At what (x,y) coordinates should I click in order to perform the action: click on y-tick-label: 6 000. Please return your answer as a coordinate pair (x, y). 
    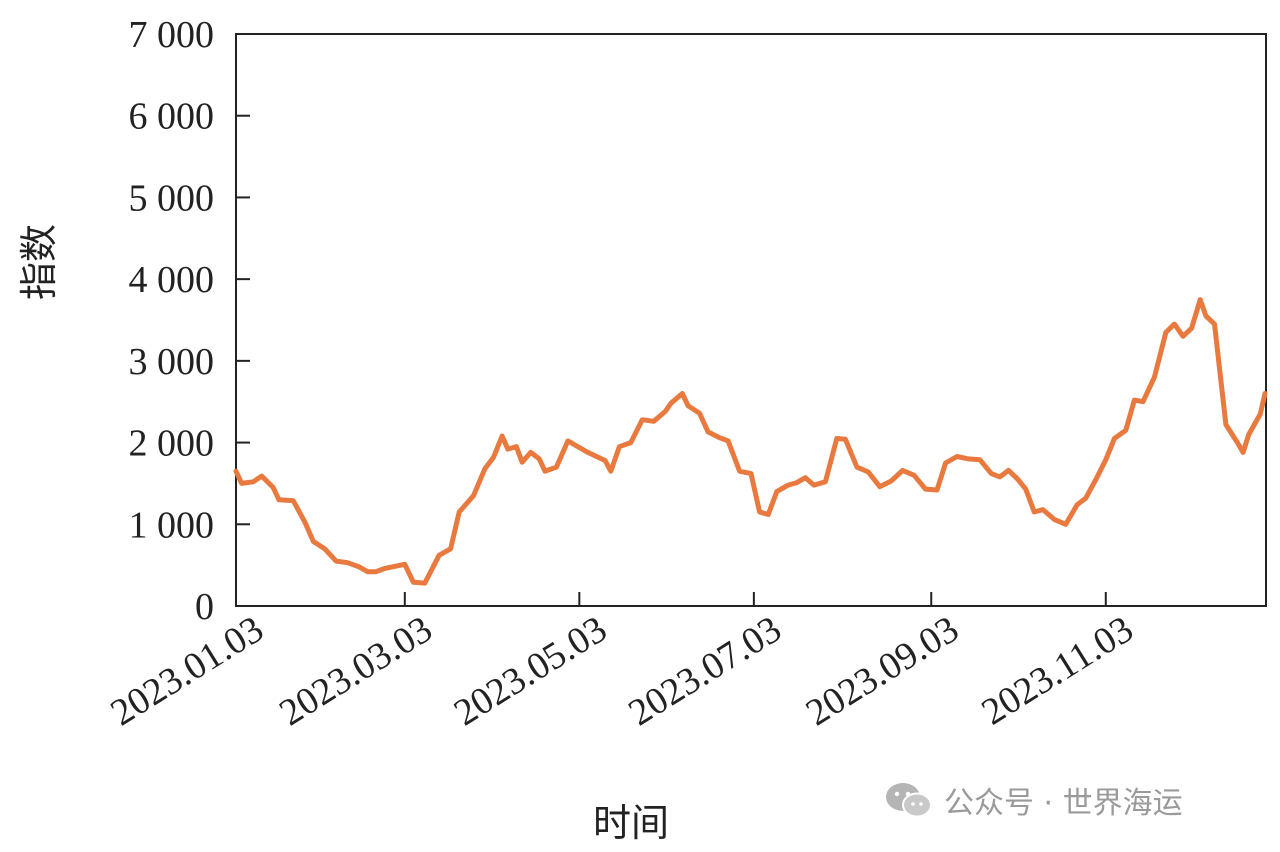
    Looking at the image, I should click on (172, 117).